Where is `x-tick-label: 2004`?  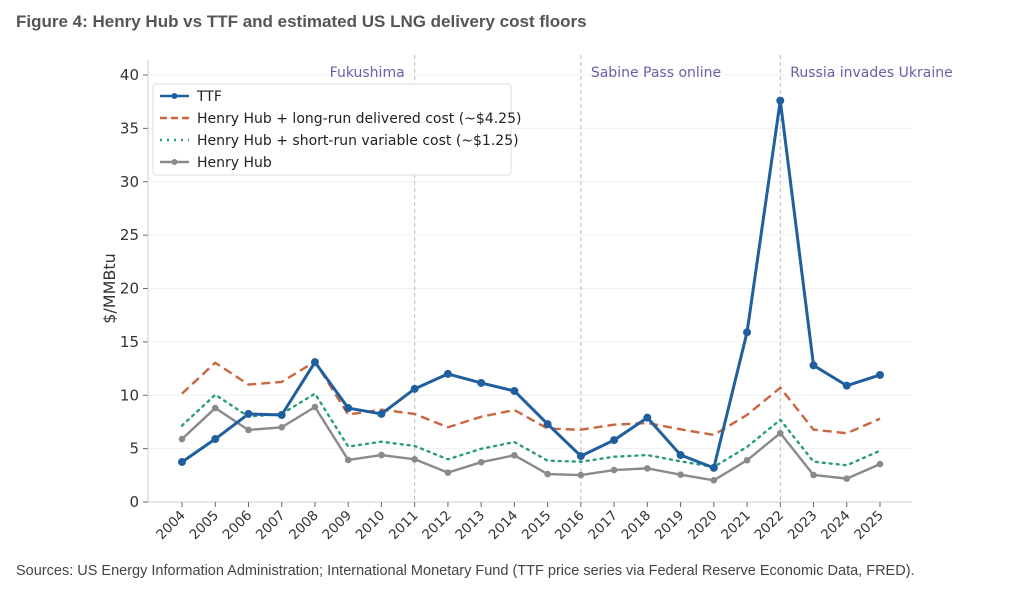 x-tick-label: 2004 is located at coordinates (171, 526).